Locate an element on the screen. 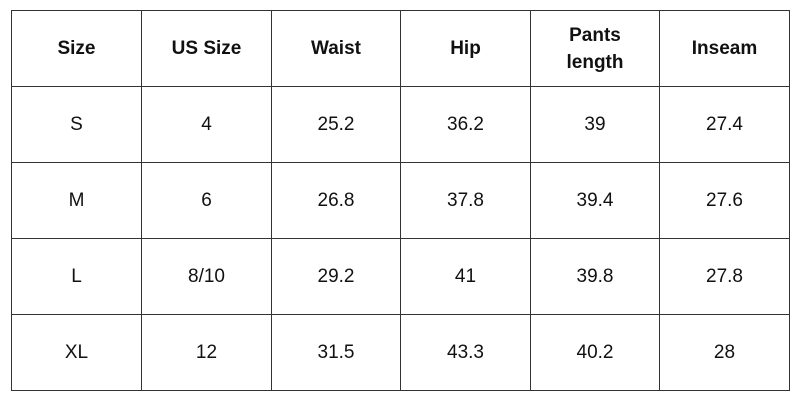 The width and height of the screenshot is (800, 400). header-cell: Size is located at coordinates (76, 48).